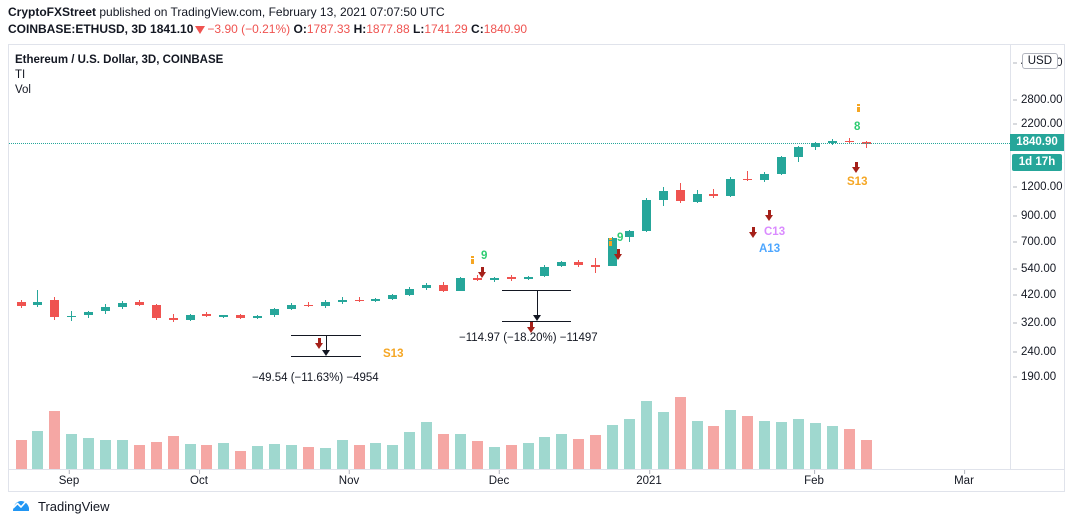 Image resolution: width=1073 pixels, height=529 pixels. I want to click on legend-indicator-vol: Vol, so click(23, 90).